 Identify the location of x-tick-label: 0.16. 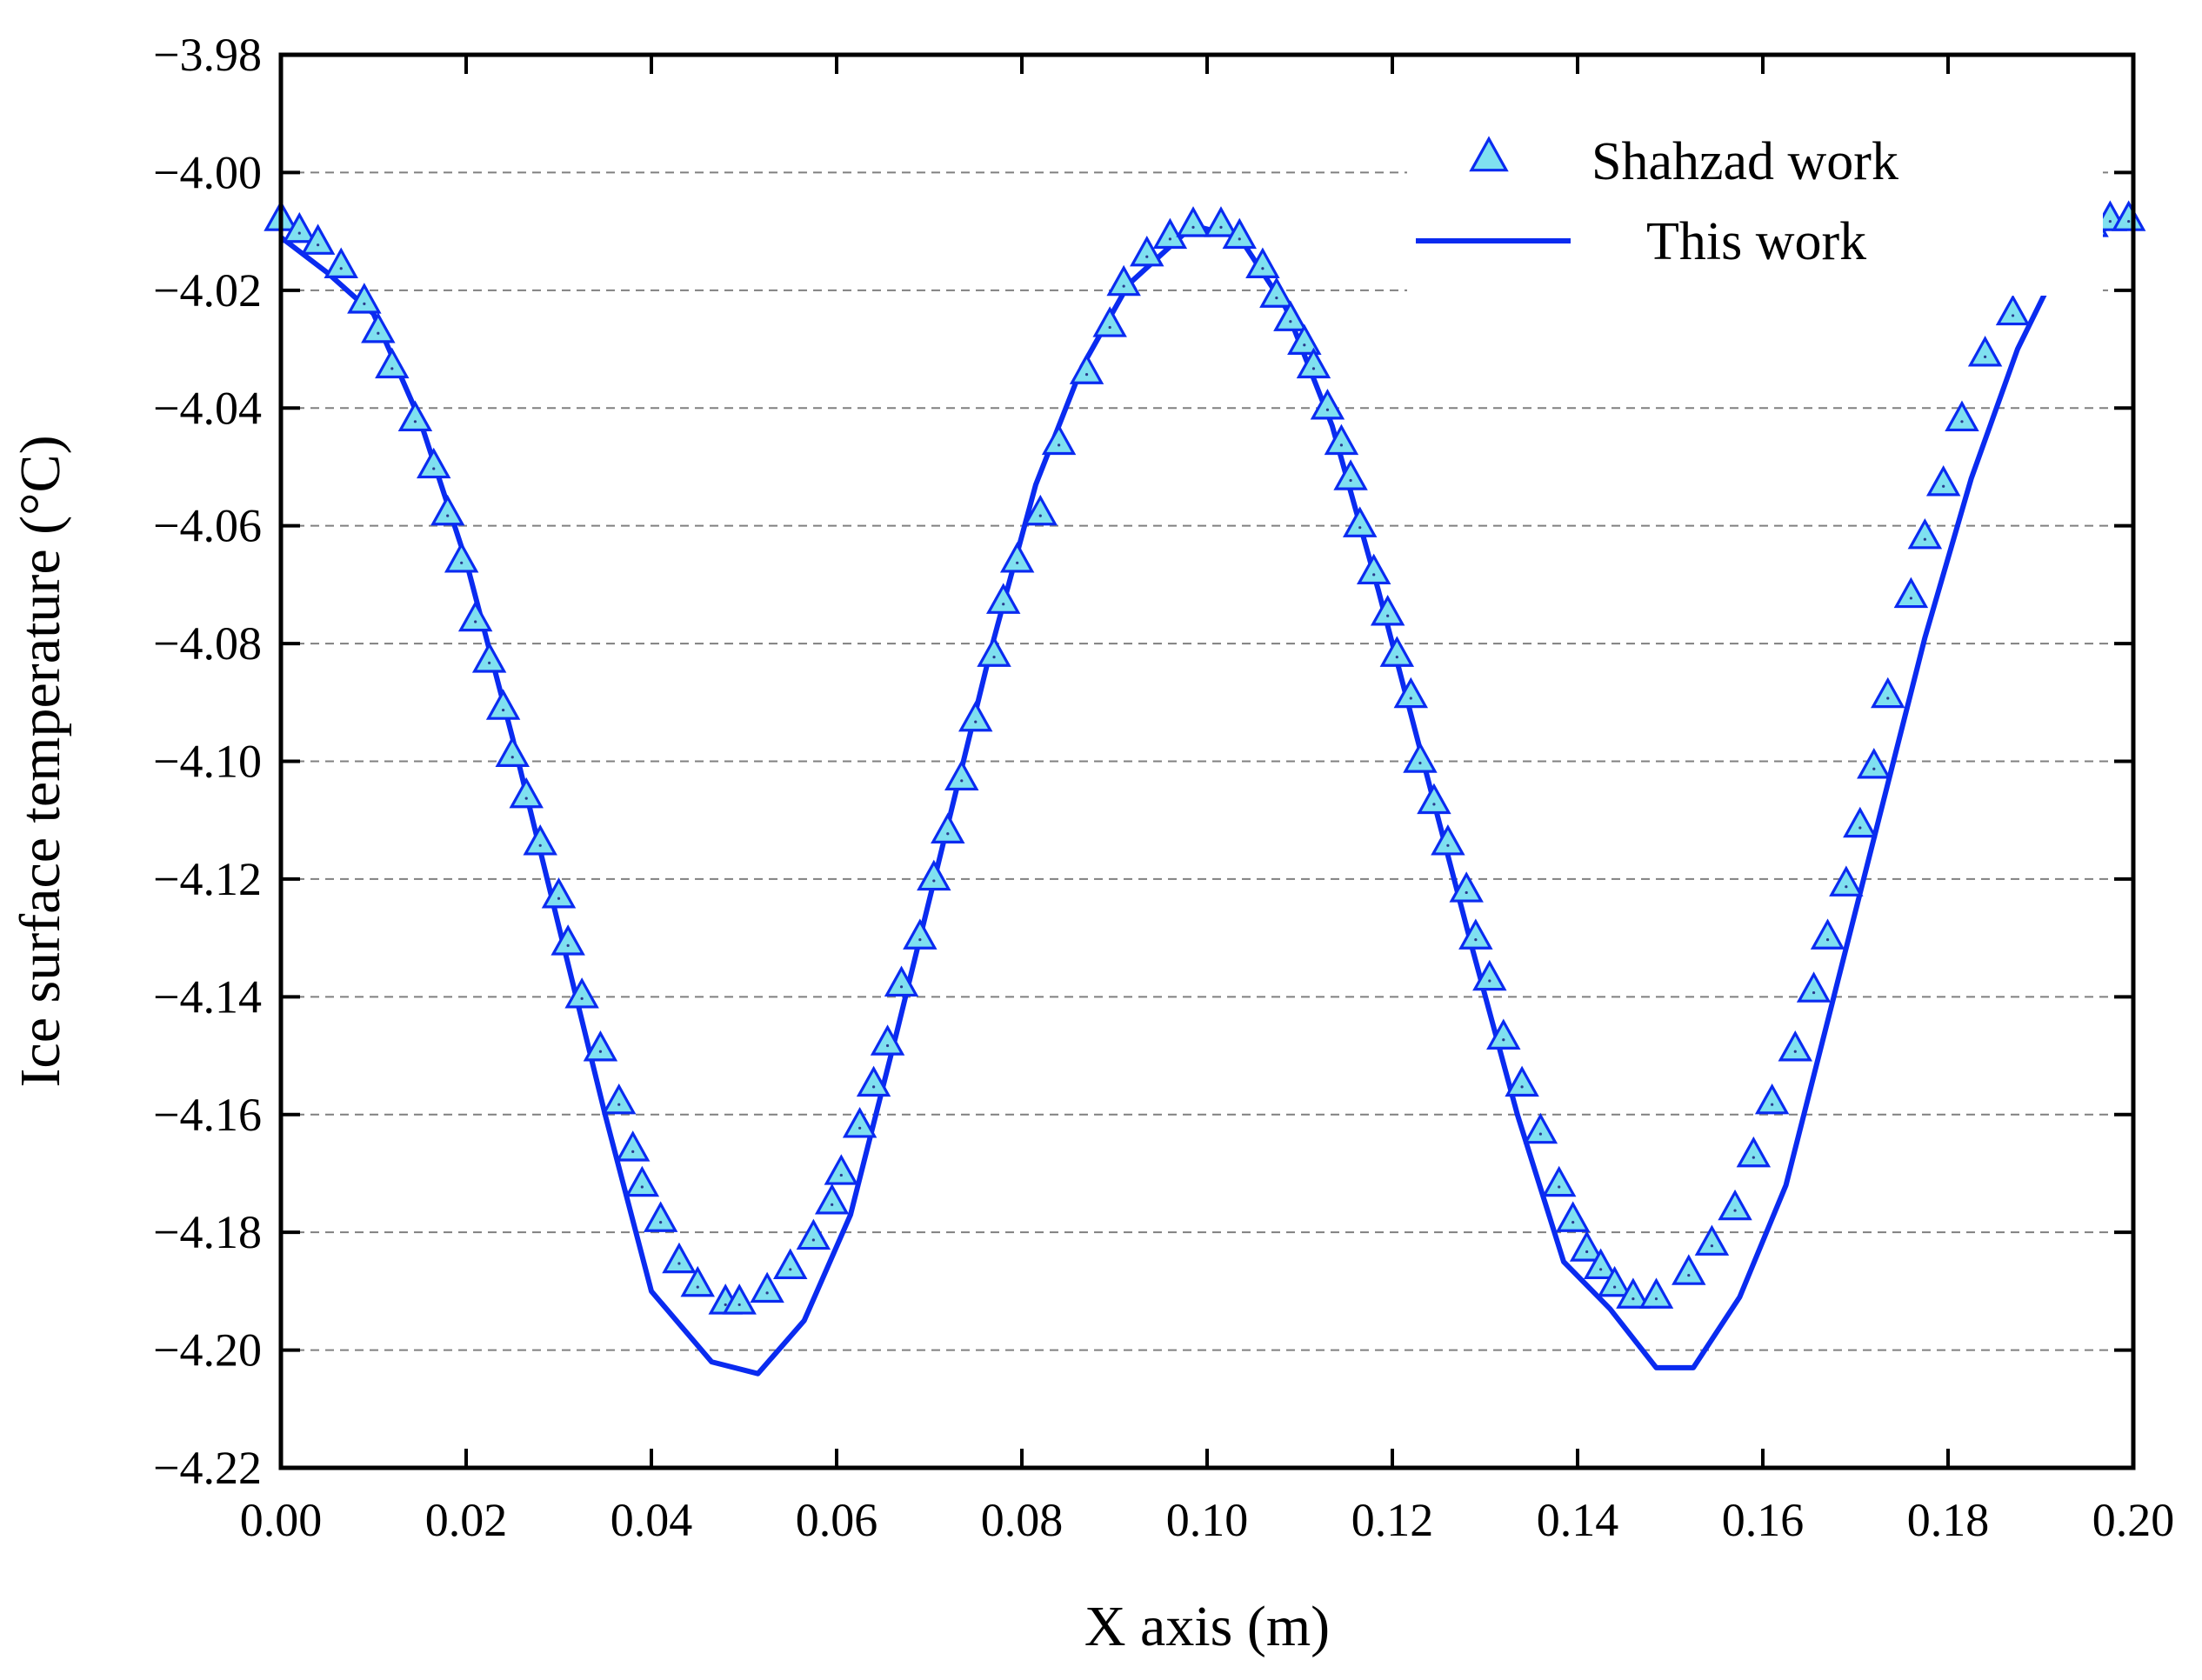
(1764, 1520).